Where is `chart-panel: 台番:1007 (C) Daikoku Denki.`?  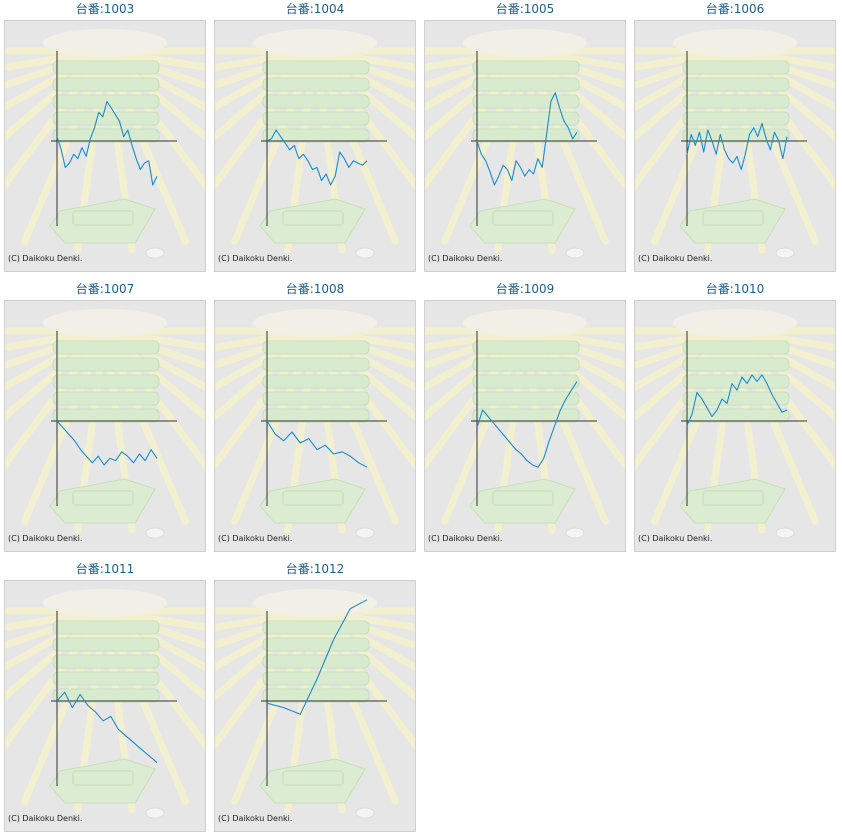 chart-panel: 台番:1007 (C) Daikoku Denki. is located at coordinates (105, 417).